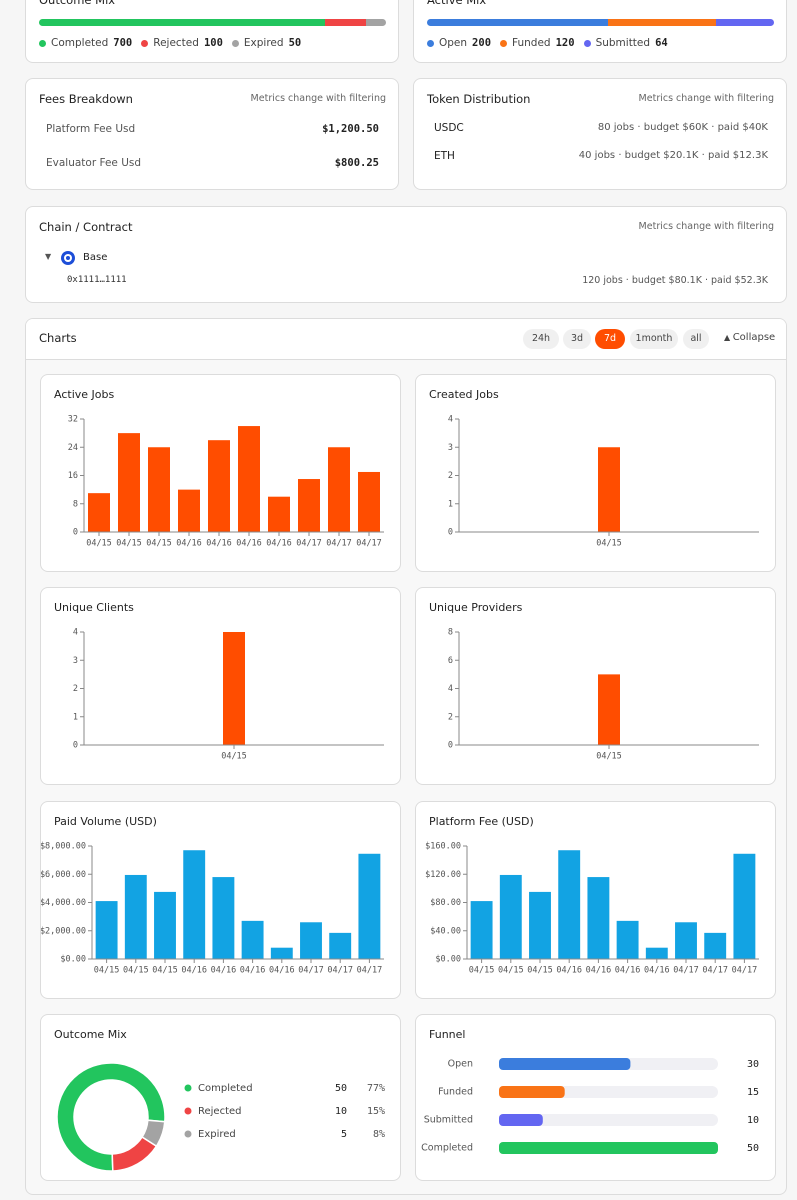  I want to click on legend-item: Funded 120, so click(537, 43).